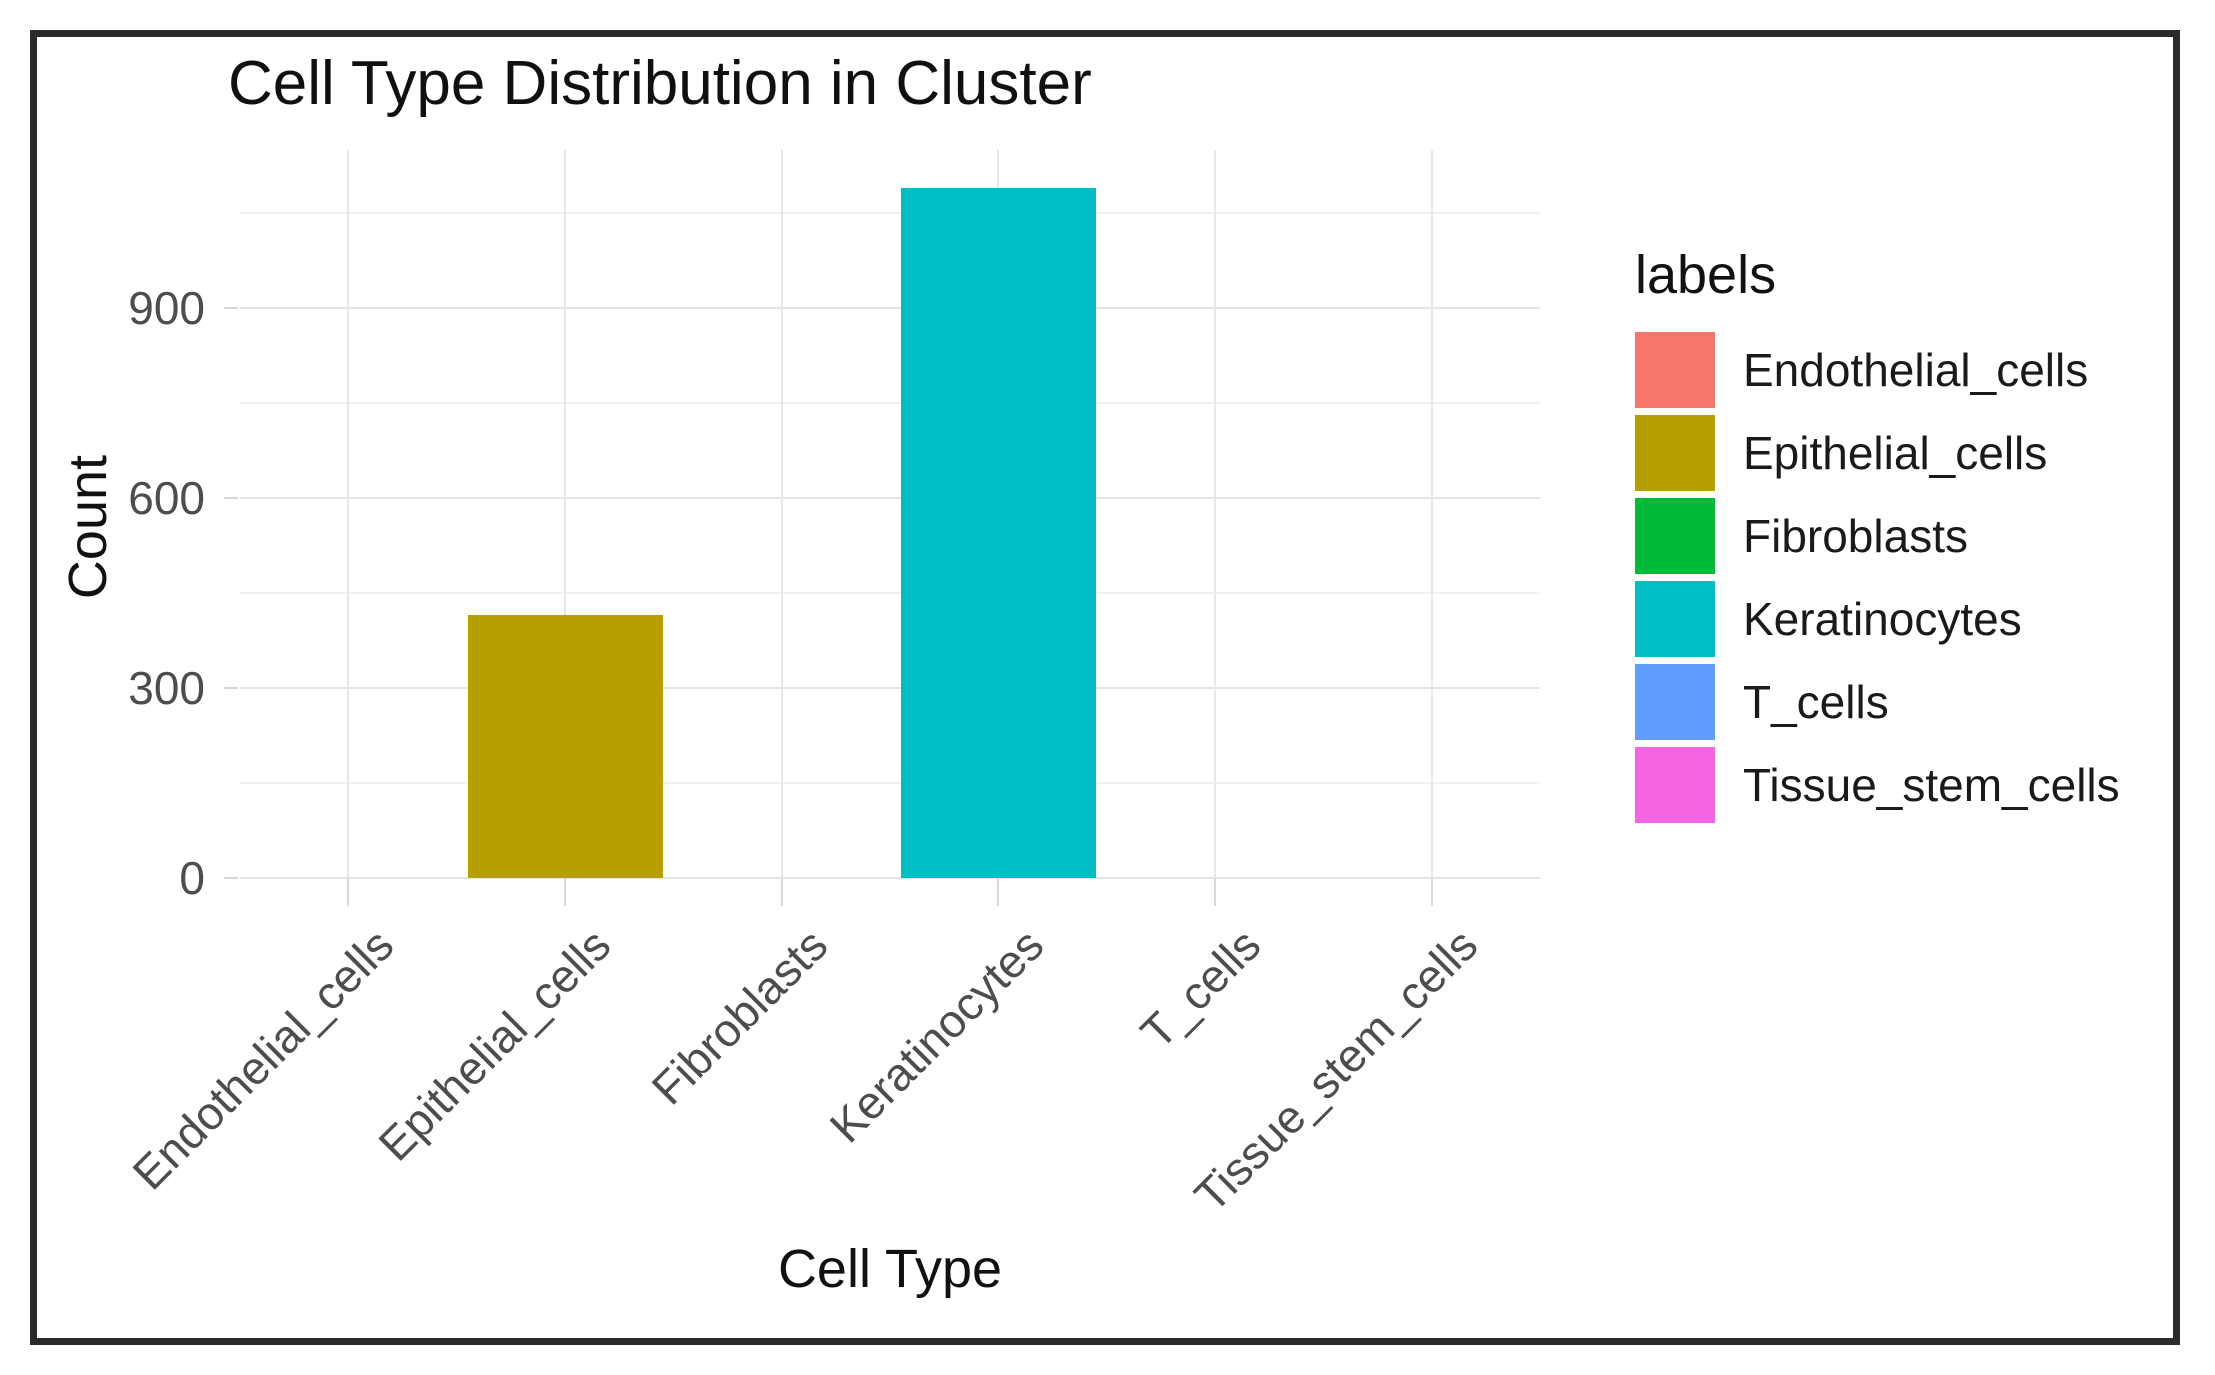 The width and height of the screenshot is (2215, 1375). Describe the element at coordinates (166, 688) in the screenshot. I see `y-tick-label: 300` at that location.